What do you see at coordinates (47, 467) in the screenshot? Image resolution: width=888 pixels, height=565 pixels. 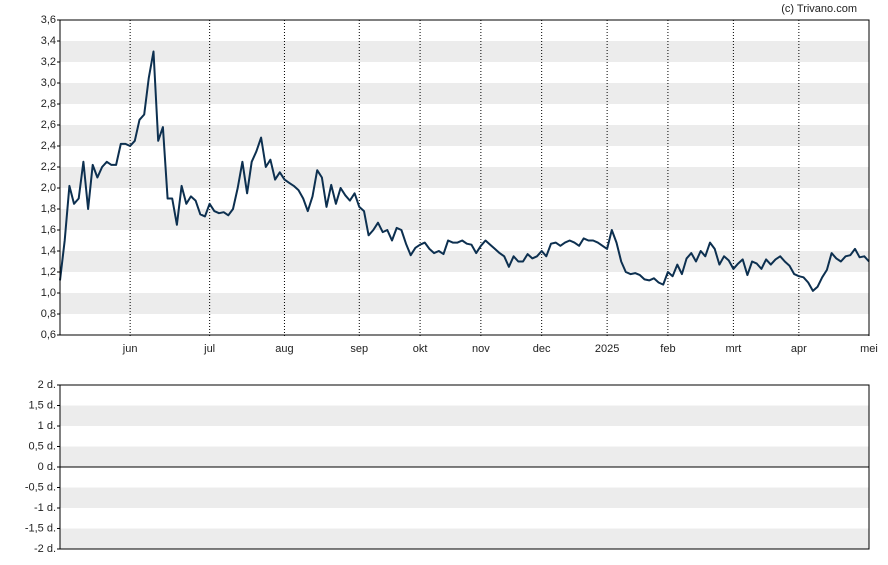 I see `y-tick-label: 0 d.` at bounding box center [47, 467].